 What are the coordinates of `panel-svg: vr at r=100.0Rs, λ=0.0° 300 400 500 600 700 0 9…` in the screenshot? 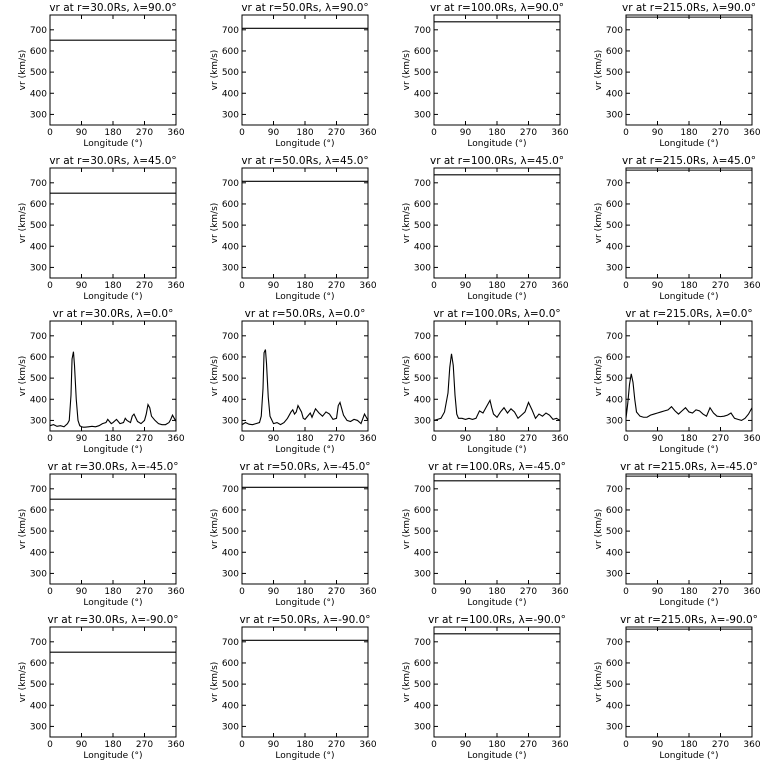 It's located at (485, 381).